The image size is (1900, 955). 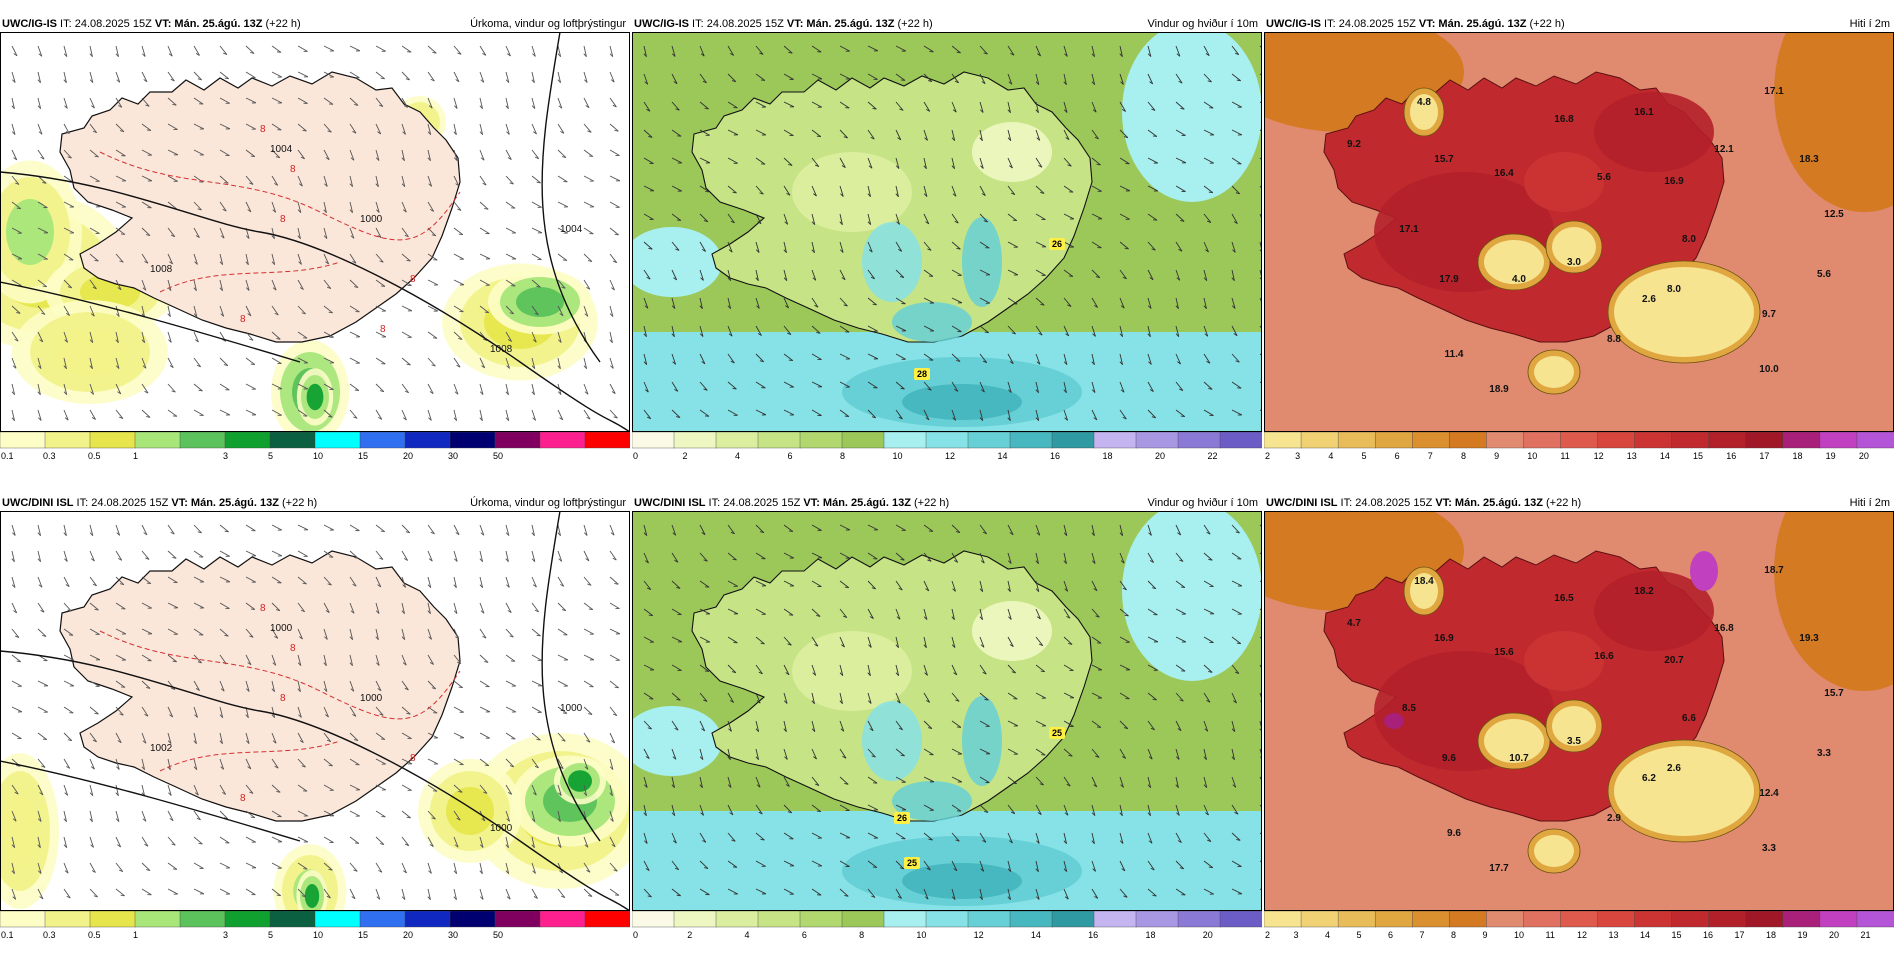 I want to click on colorbar-tick-label: 0.1, so click(x=7, y=935).